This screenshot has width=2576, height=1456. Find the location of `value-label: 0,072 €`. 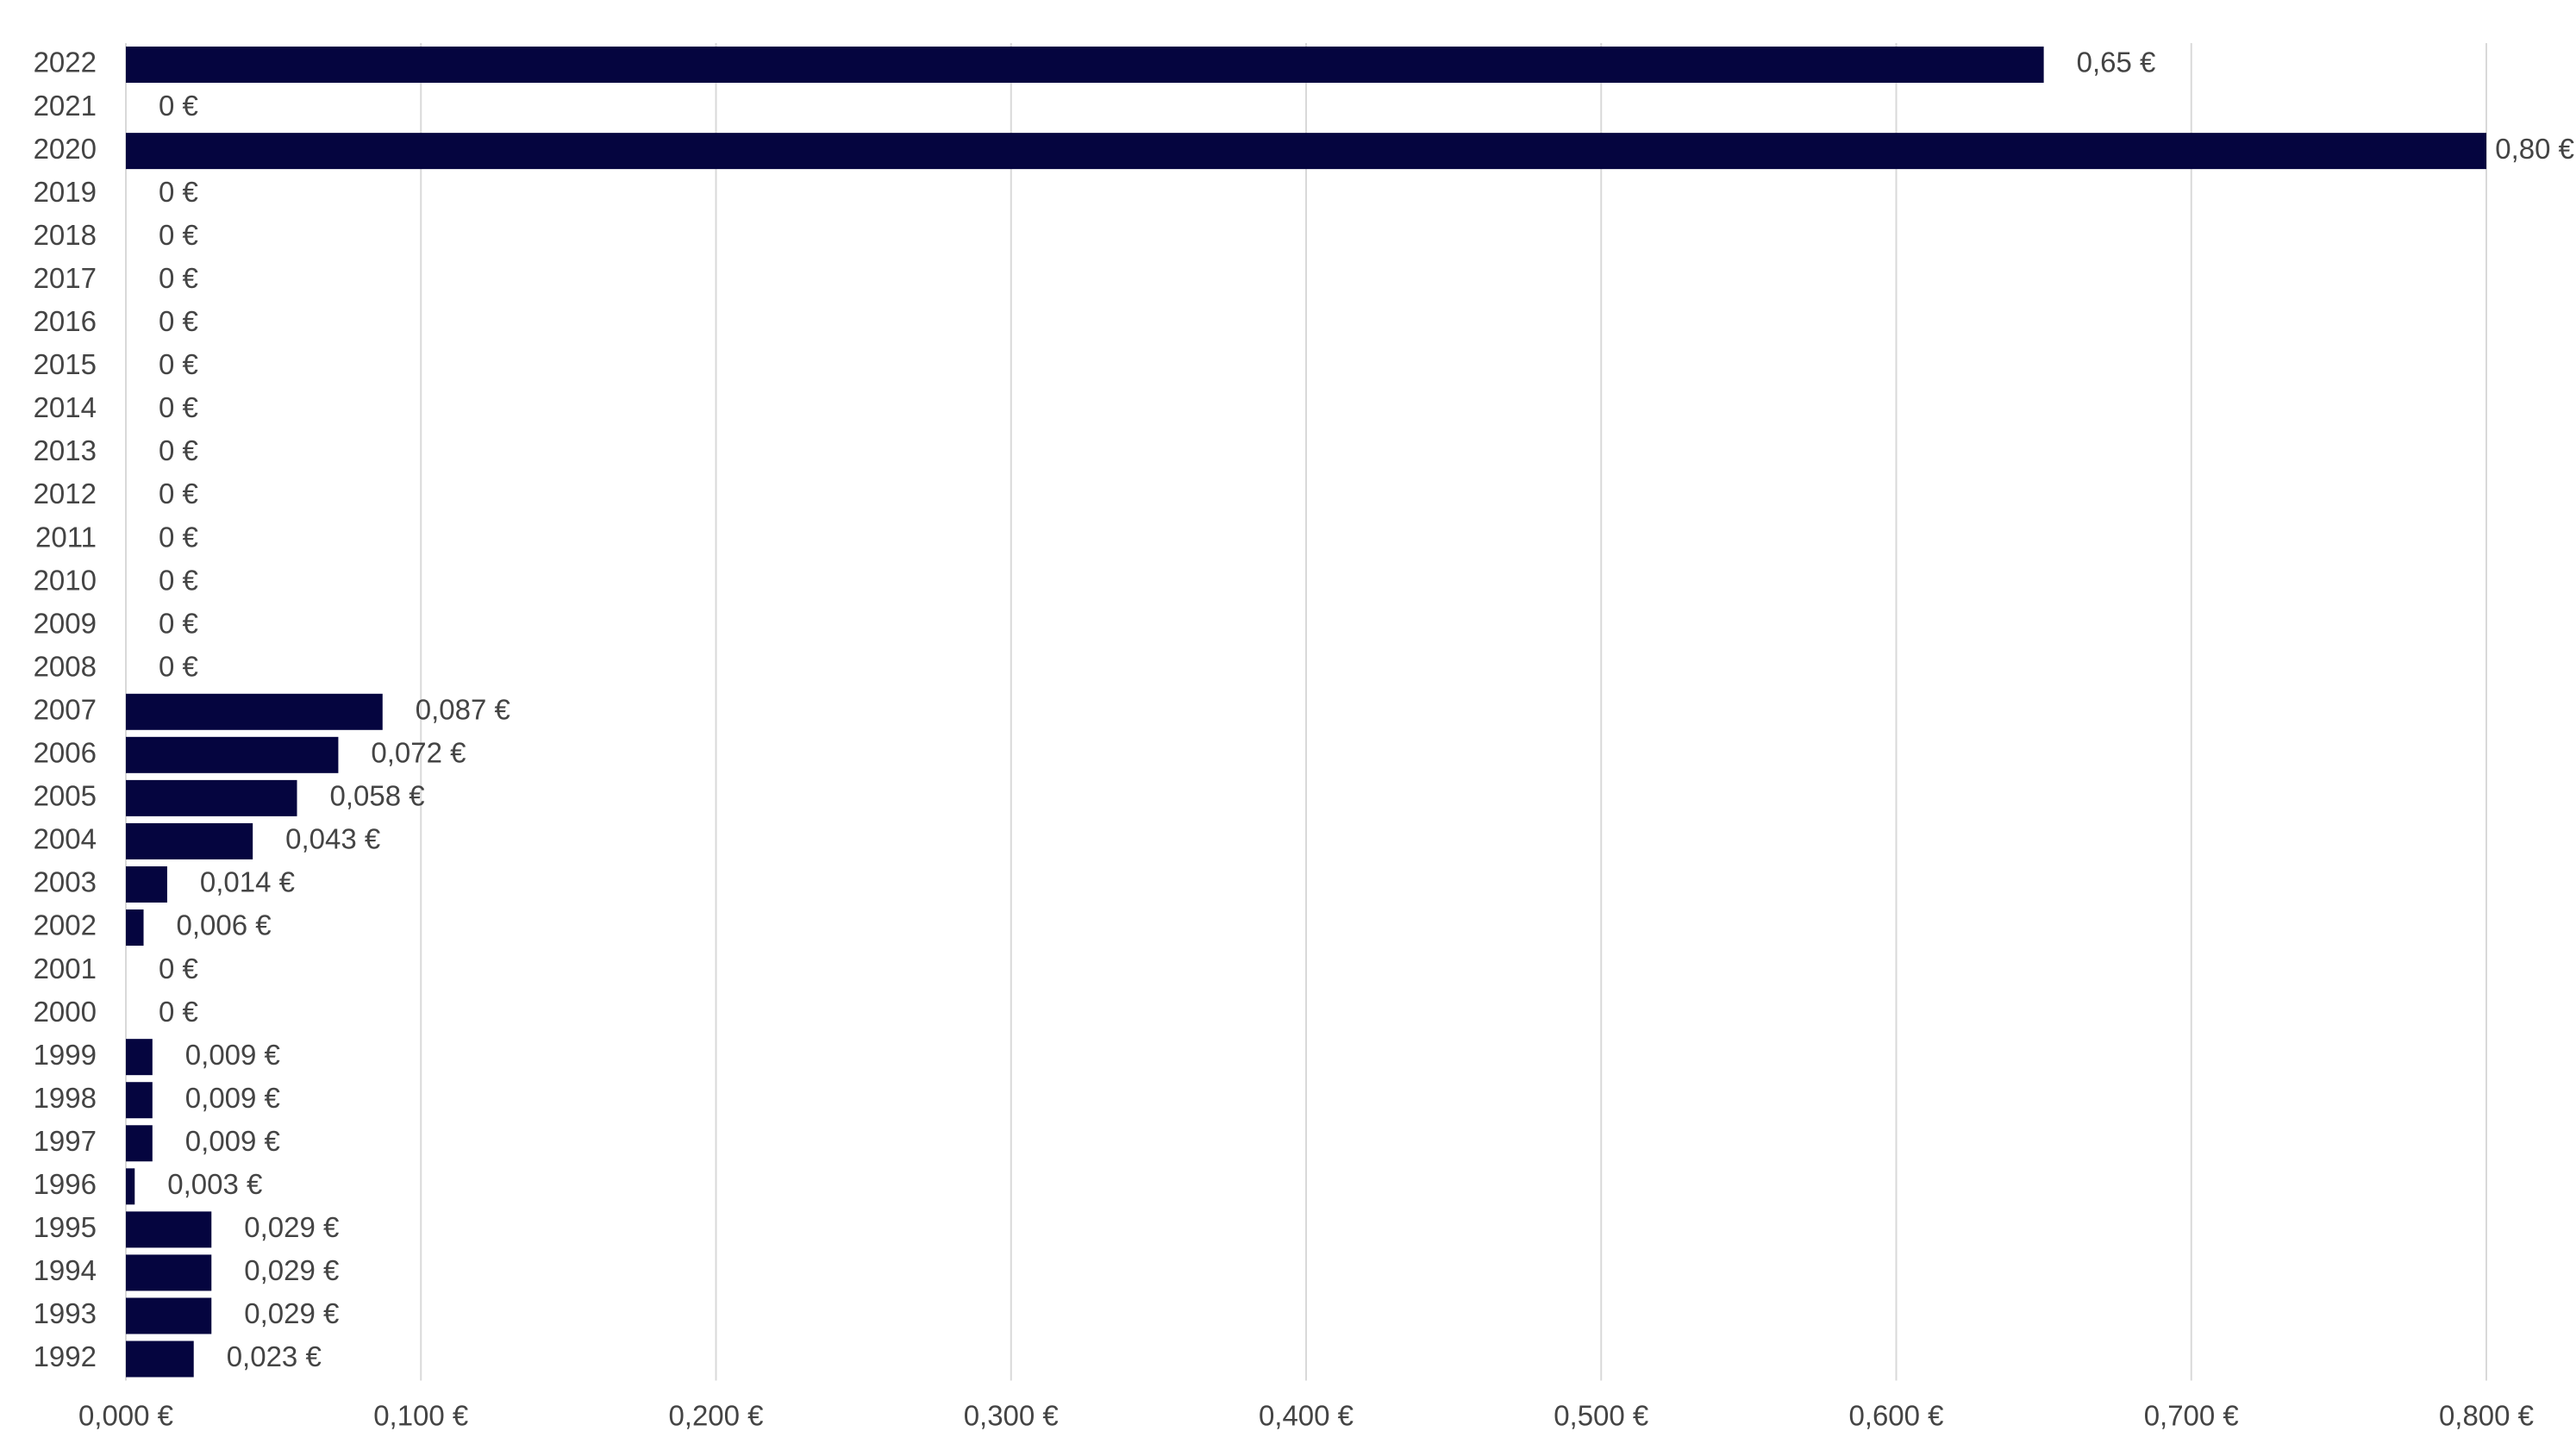

value-label: 0,072 € is located at coordinates (419, 753).